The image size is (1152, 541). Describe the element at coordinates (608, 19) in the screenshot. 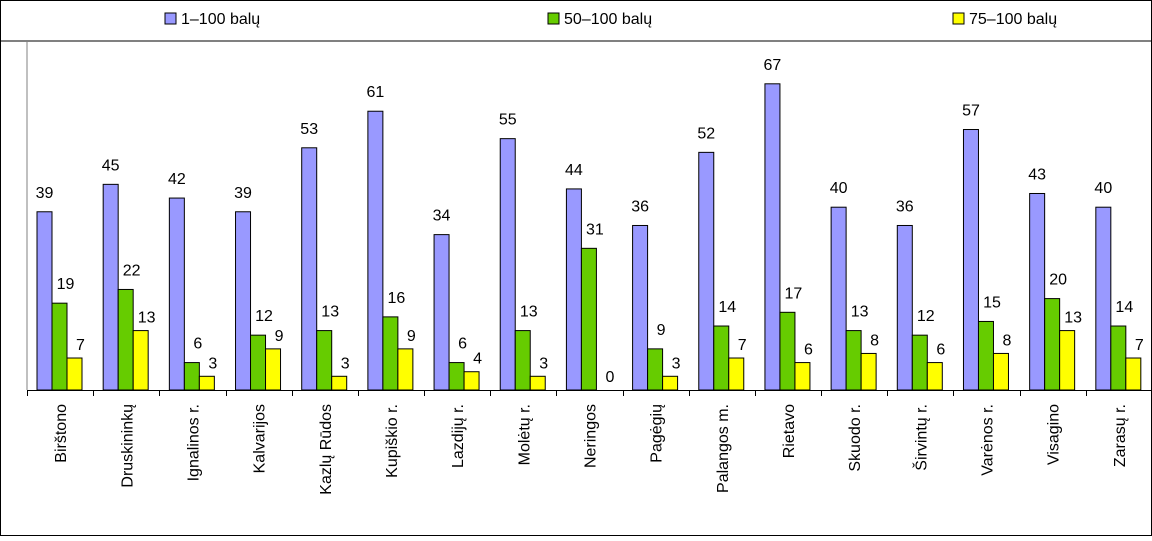

I see `legend-label-2: 50–100 balų` at that location.